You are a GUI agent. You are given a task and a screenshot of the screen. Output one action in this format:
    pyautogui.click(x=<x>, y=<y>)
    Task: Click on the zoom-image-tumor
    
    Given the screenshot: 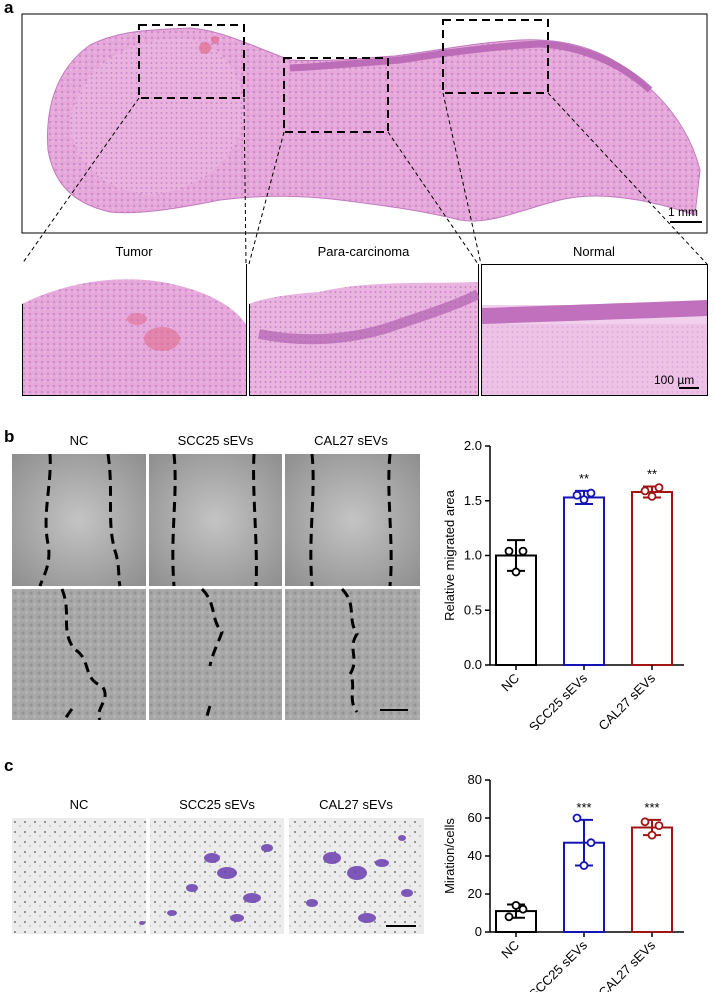 What is the action you would take?
    pyautogui.click(x=134, y=330)
    